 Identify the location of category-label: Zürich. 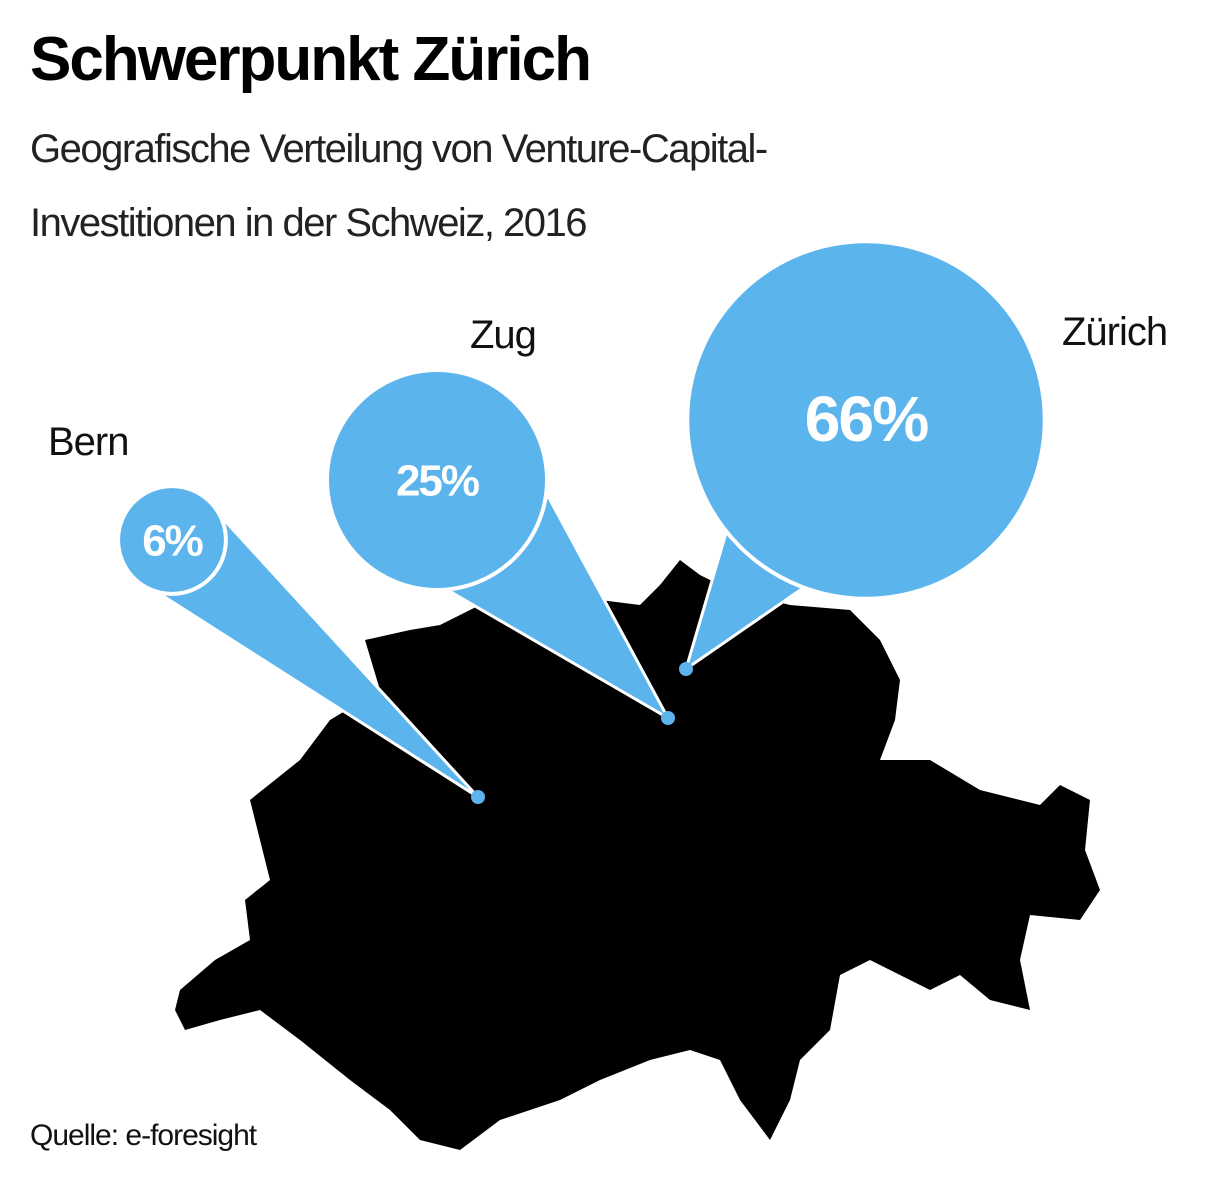
(1114, 332).